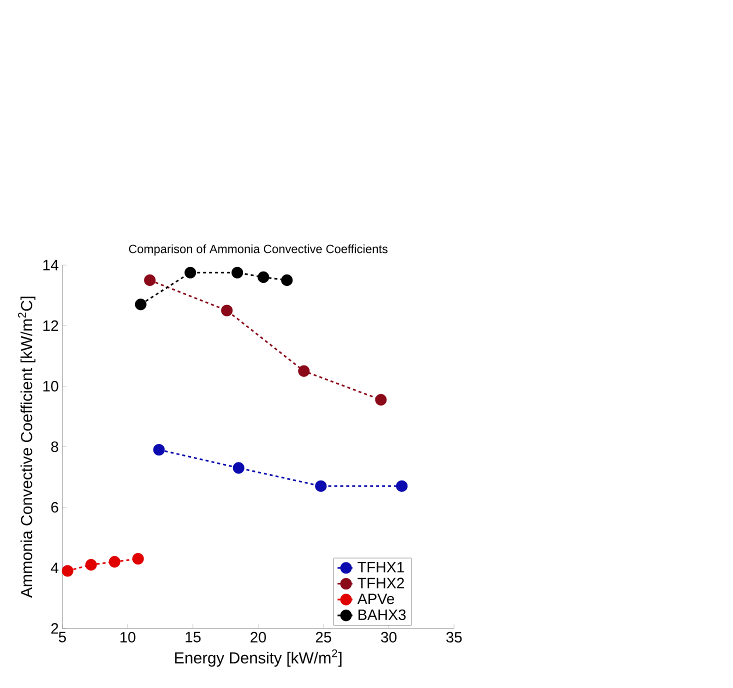 Image resolution: width=733 pixels, height=688 pixels. What do you see at coordinates (258, 637) in the screenshot?
I see `x-tick-label: 20` at bounding box center [258, 637].